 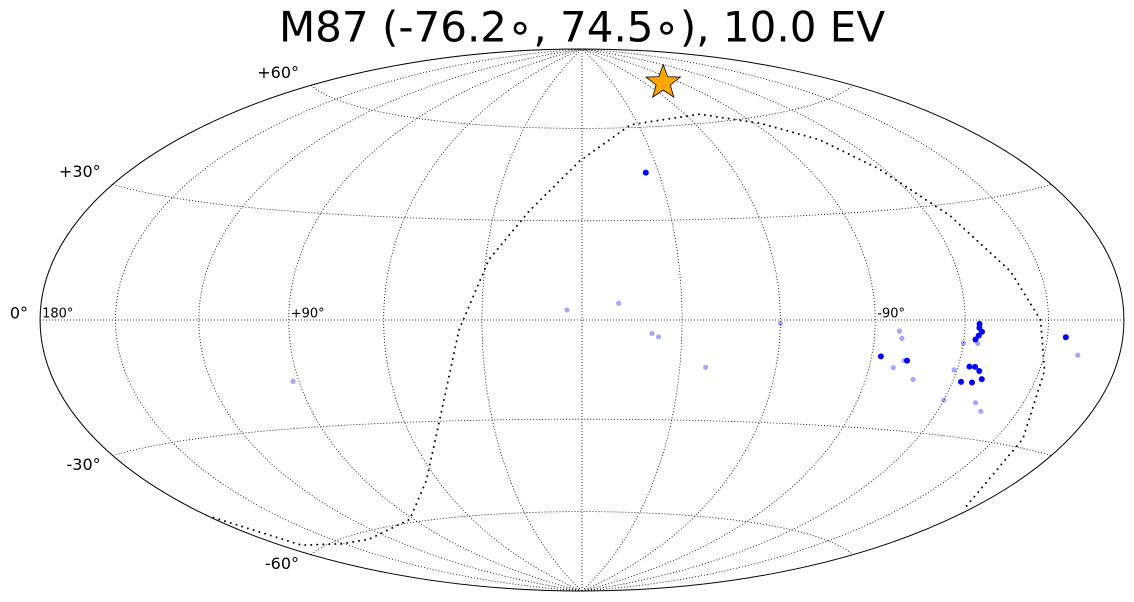 What do you see at coordinates (84, 464) in the screenshot?
I see `y-tick-label: -30°` at bounding box center [84, 464].